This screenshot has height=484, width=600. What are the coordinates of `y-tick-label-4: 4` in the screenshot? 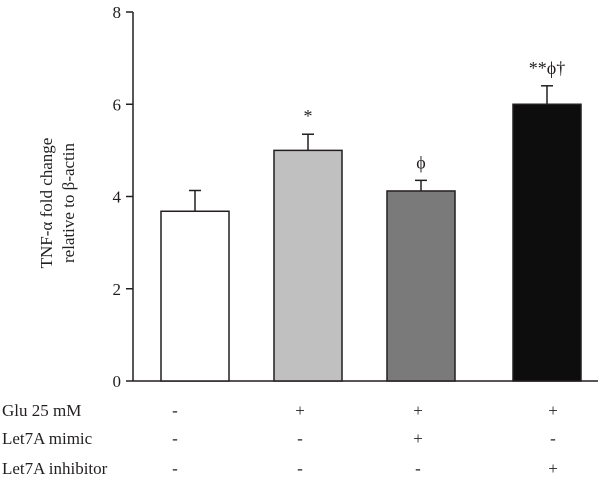 It's located at (117, 197).